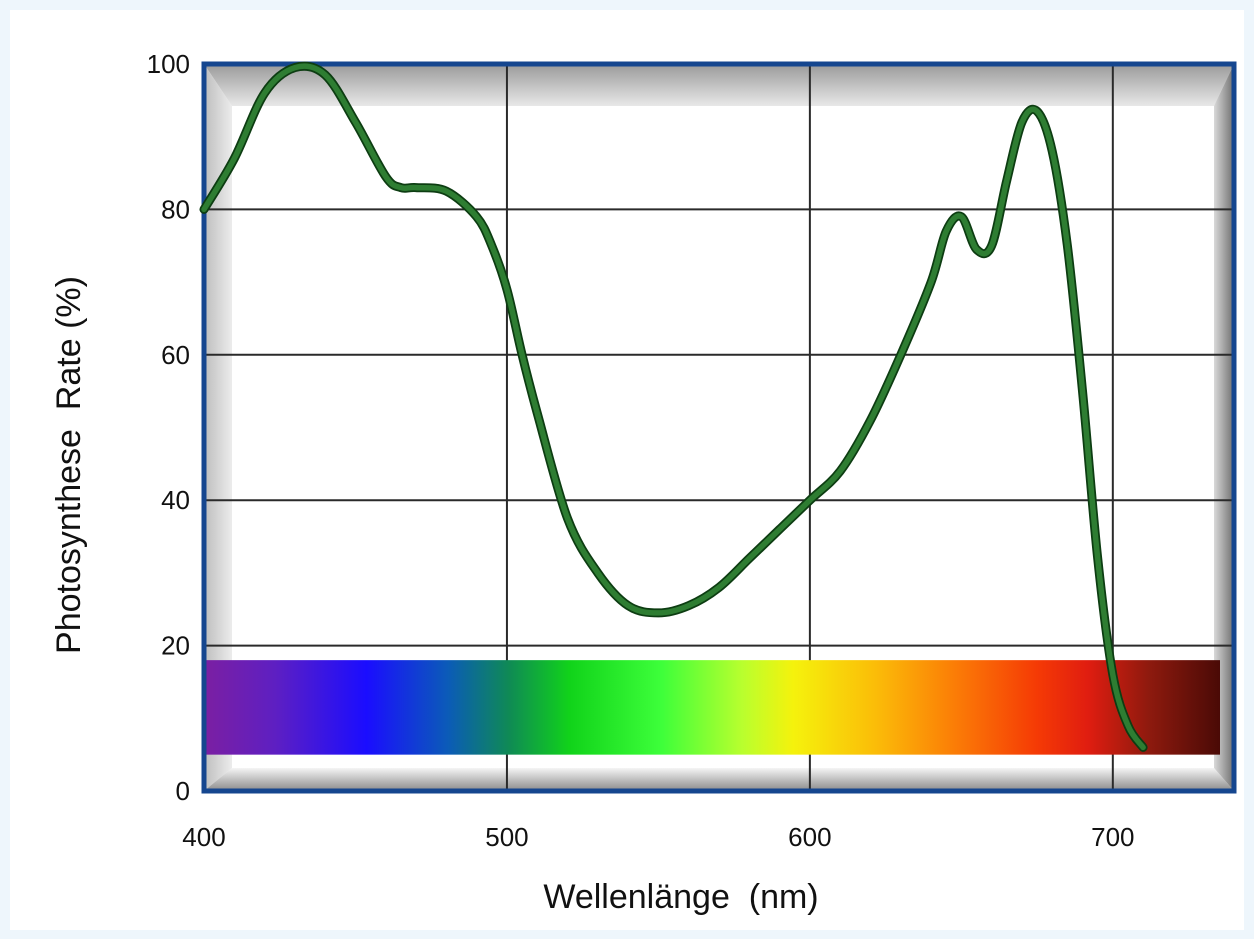 This screenshot has width=1254, height=939. Describe the element at coordinates (69, 465) in the screenshot. I see `y-axis-title: Photosynthese Rate (%)` at that location.